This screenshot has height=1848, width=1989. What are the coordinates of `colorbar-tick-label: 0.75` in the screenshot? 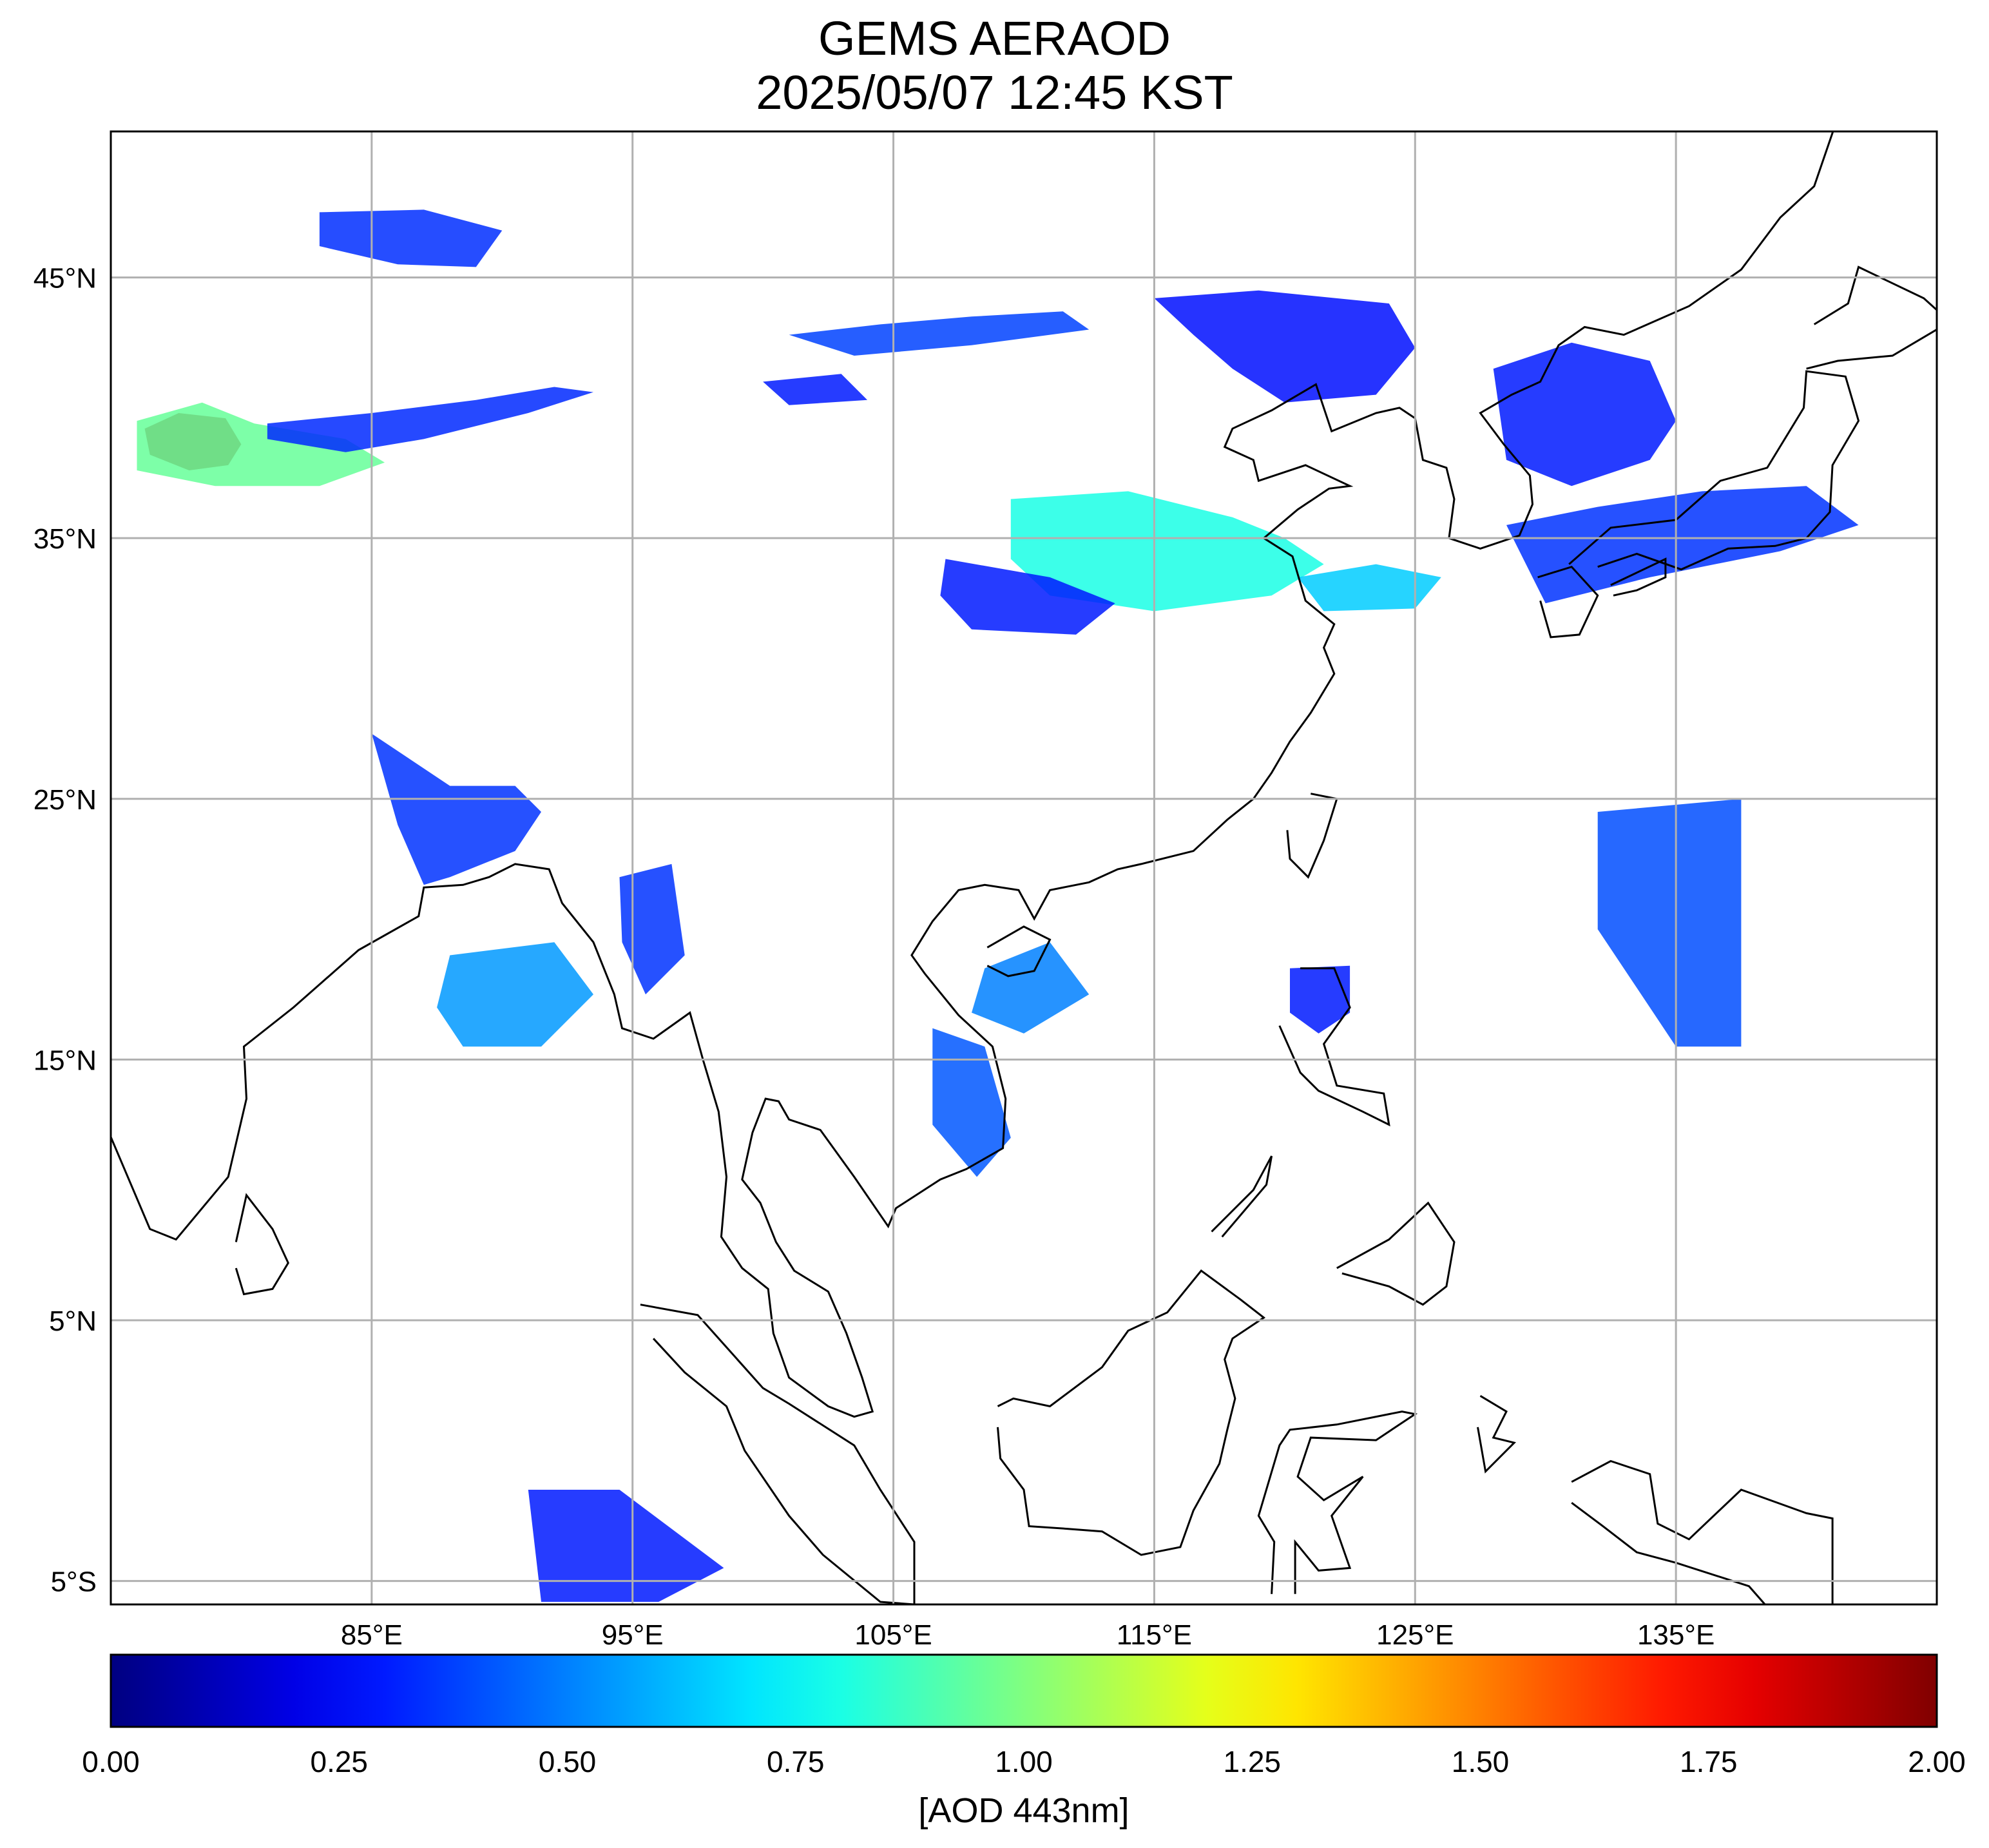 It's located at (796, 1761).